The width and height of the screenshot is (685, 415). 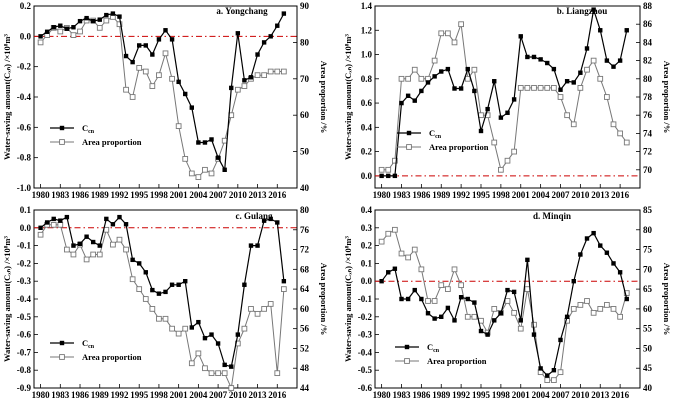 I want to click on legend-area-label: Area proportion, so click(x=457, y=361).